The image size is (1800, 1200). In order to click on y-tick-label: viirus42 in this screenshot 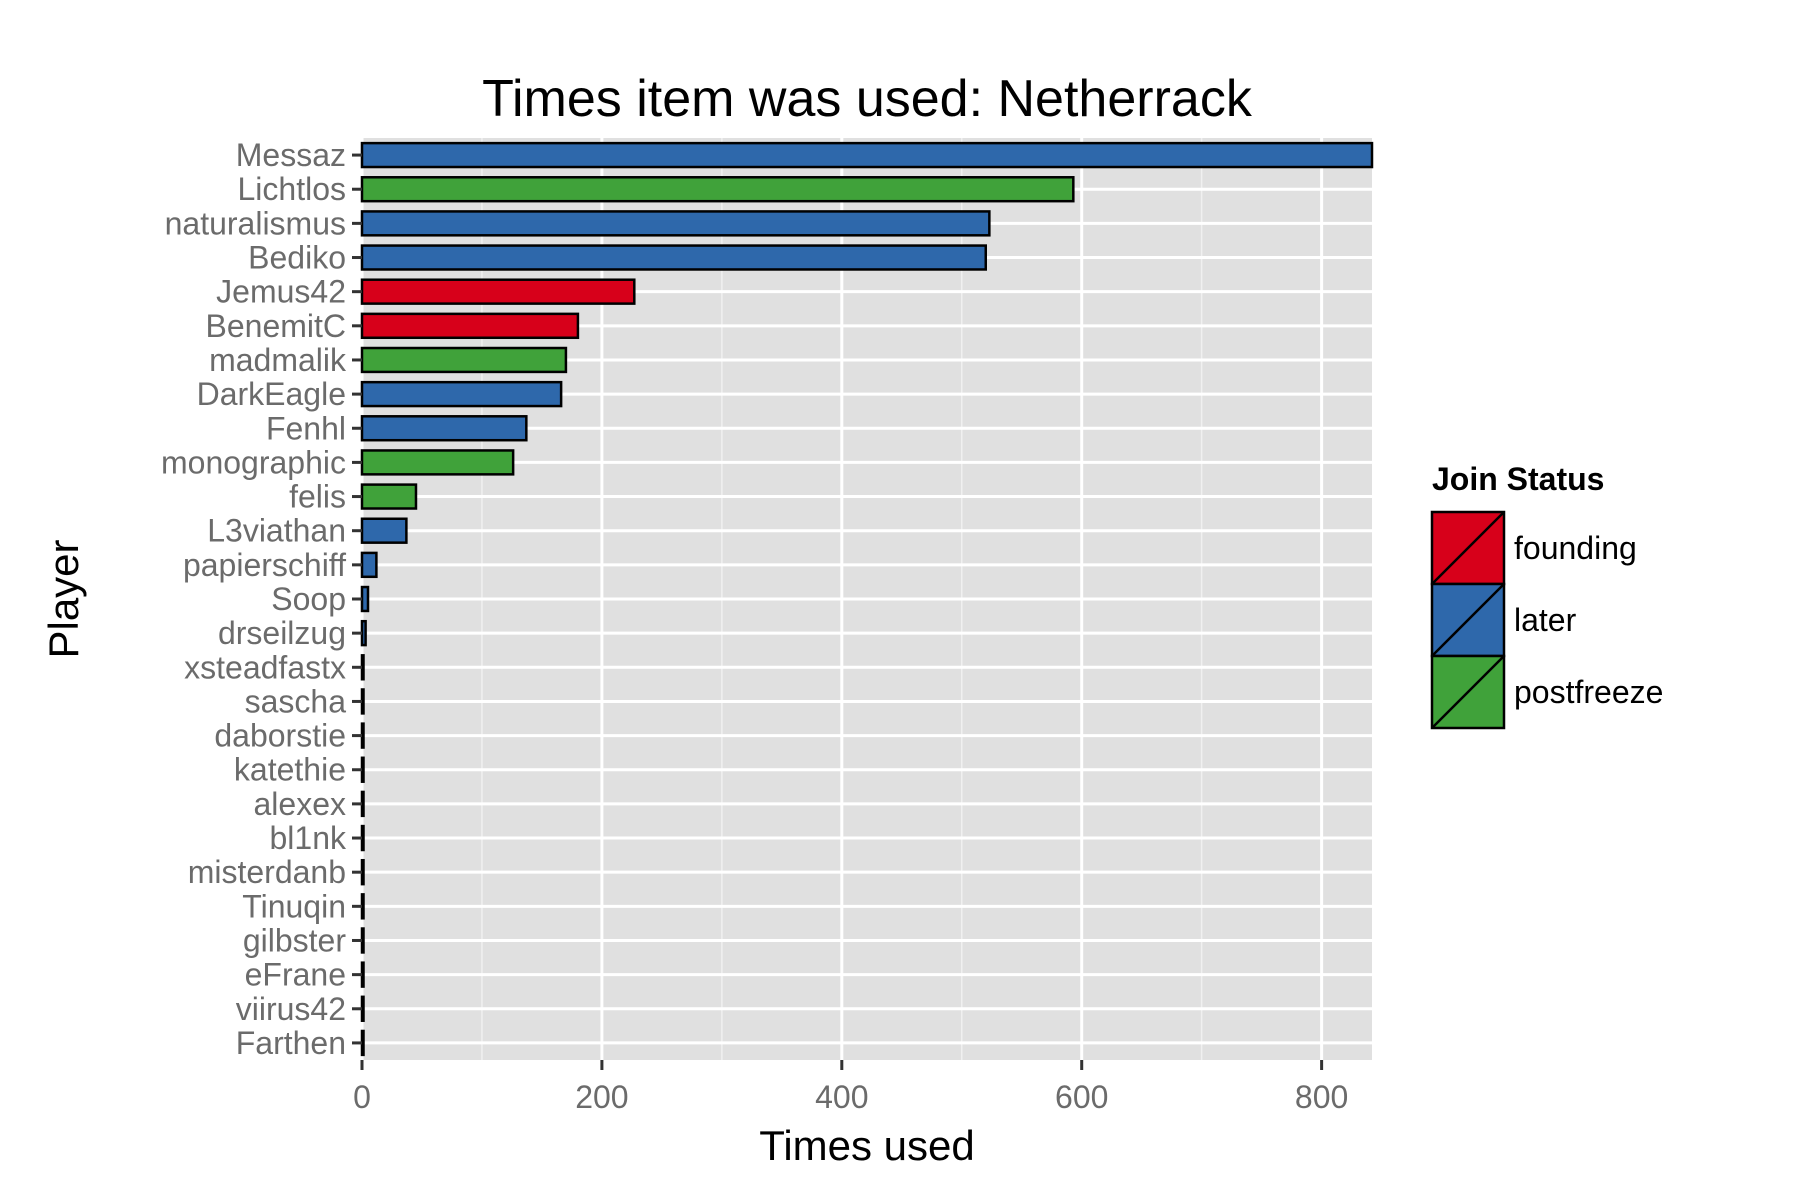, I will do `click(291, 1009)`.